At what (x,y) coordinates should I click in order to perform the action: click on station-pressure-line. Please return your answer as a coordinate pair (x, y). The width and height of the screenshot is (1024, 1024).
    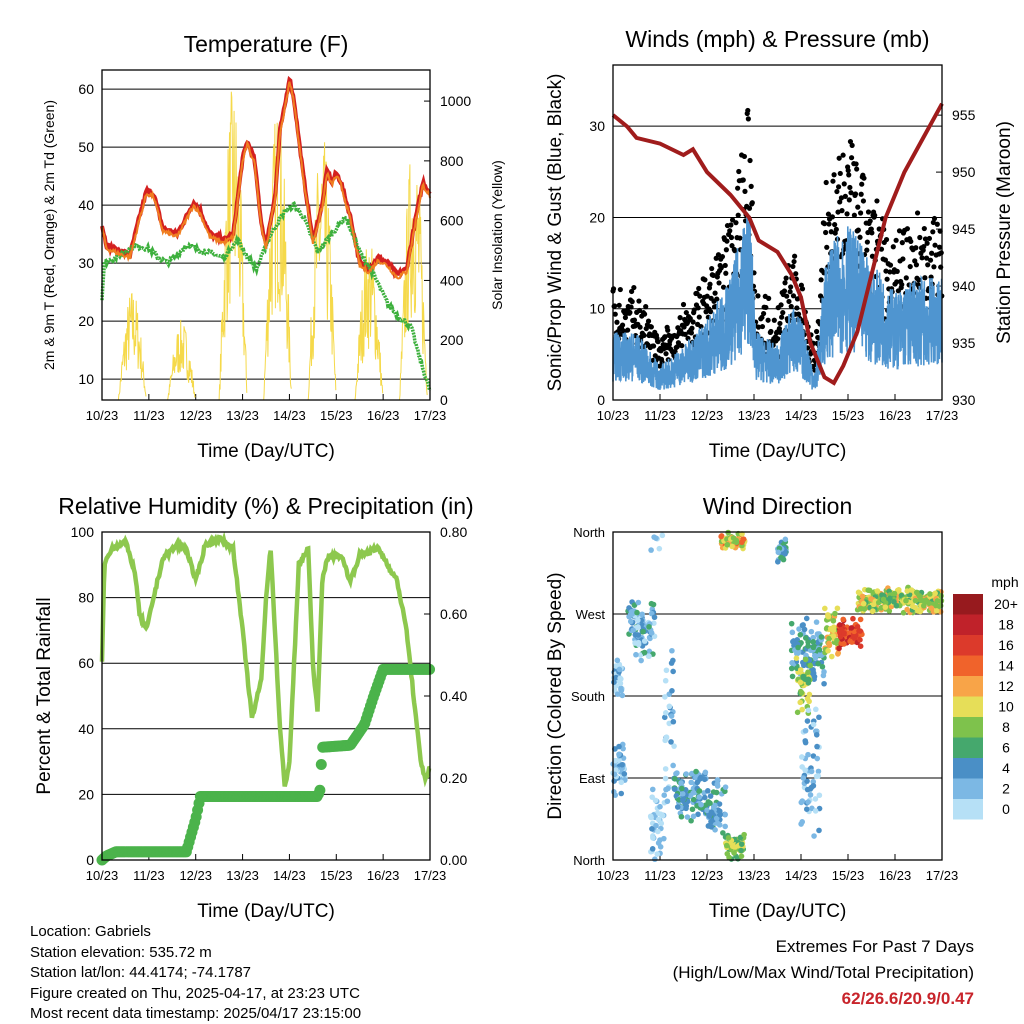
    Looking at the image, I should click on (777, 244).